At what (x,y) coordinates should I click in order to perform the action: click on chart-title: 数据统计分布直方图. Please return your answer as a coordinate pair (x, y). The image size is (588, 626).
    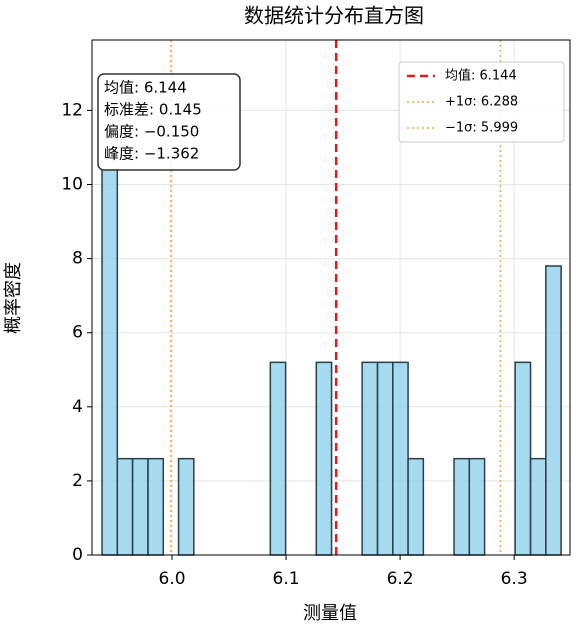
    Looking at the image, I should click on (334, 16).